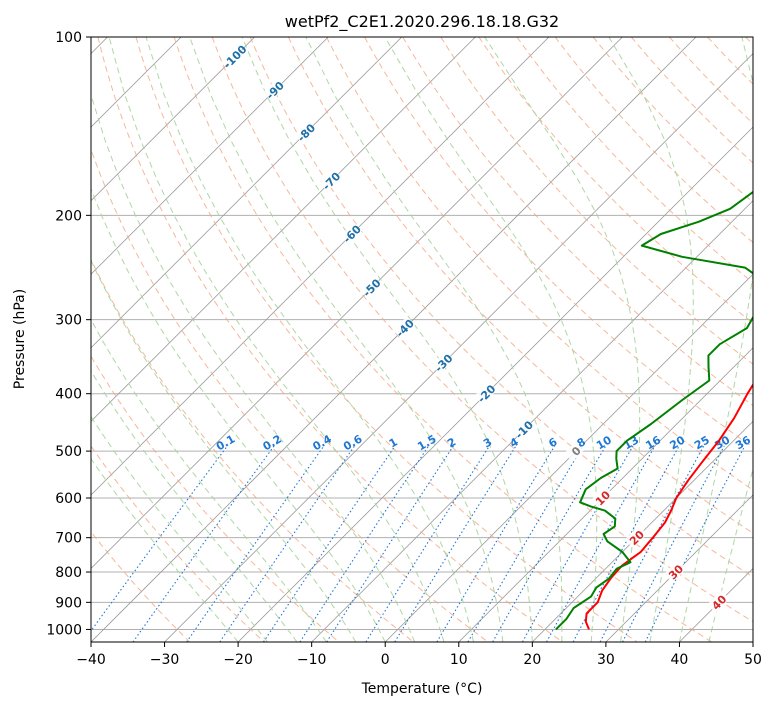  What do you see at coordinates (68, 38) in the screenshot?
I see `y-tick-label: 100` at bounding box center [68, 38].